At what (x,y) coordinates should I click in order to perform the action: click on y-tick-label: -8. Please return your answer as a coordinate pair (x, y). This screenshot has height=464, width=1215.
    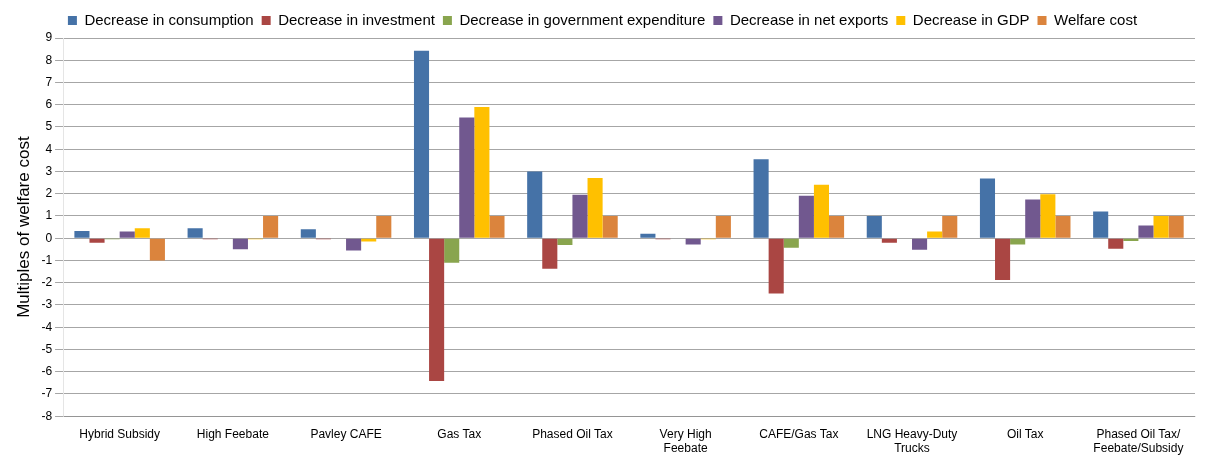
    Looking at the image, I should click on (47, 415).